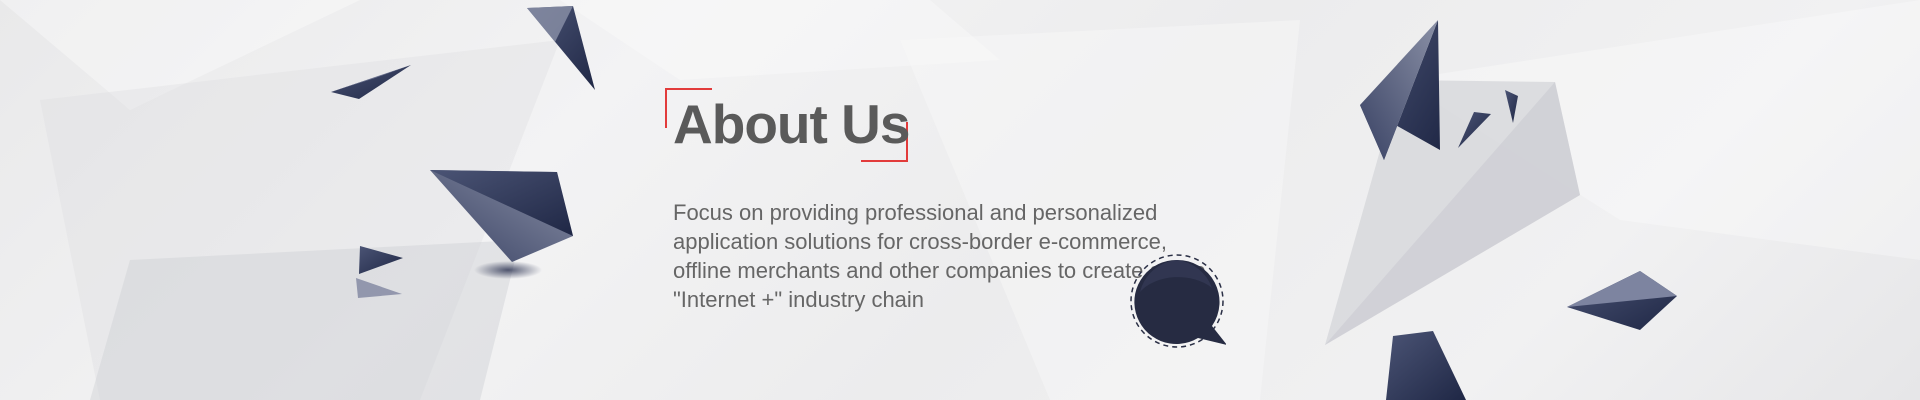 The height and width of the screenshot is (400, 1920). I want to click on title-block: About Us, so click(795, 125).